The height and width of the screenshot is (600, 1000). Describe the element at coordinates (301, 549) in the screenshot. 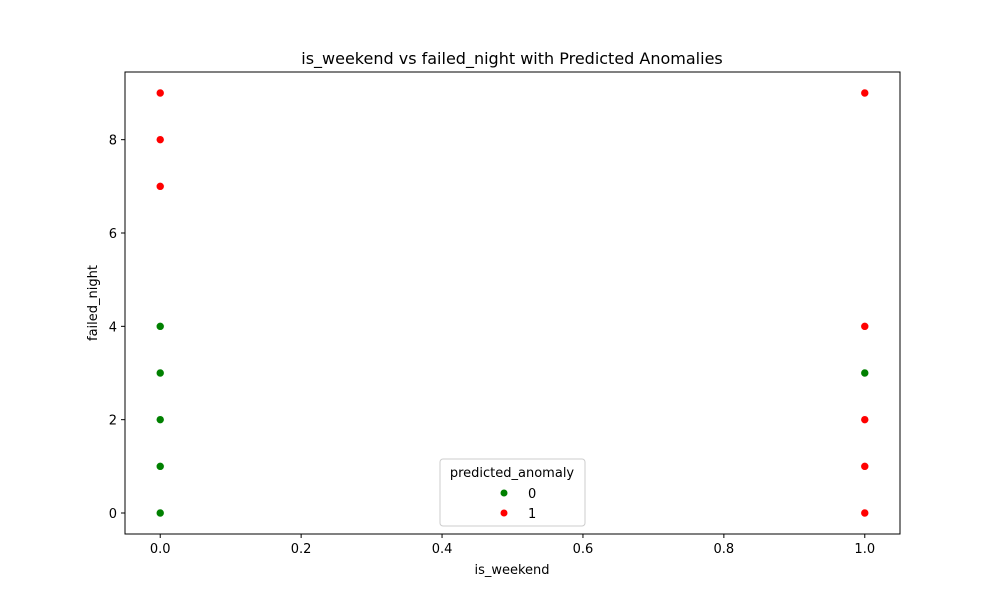

I see `x-tick-label: 0.2` at that location.